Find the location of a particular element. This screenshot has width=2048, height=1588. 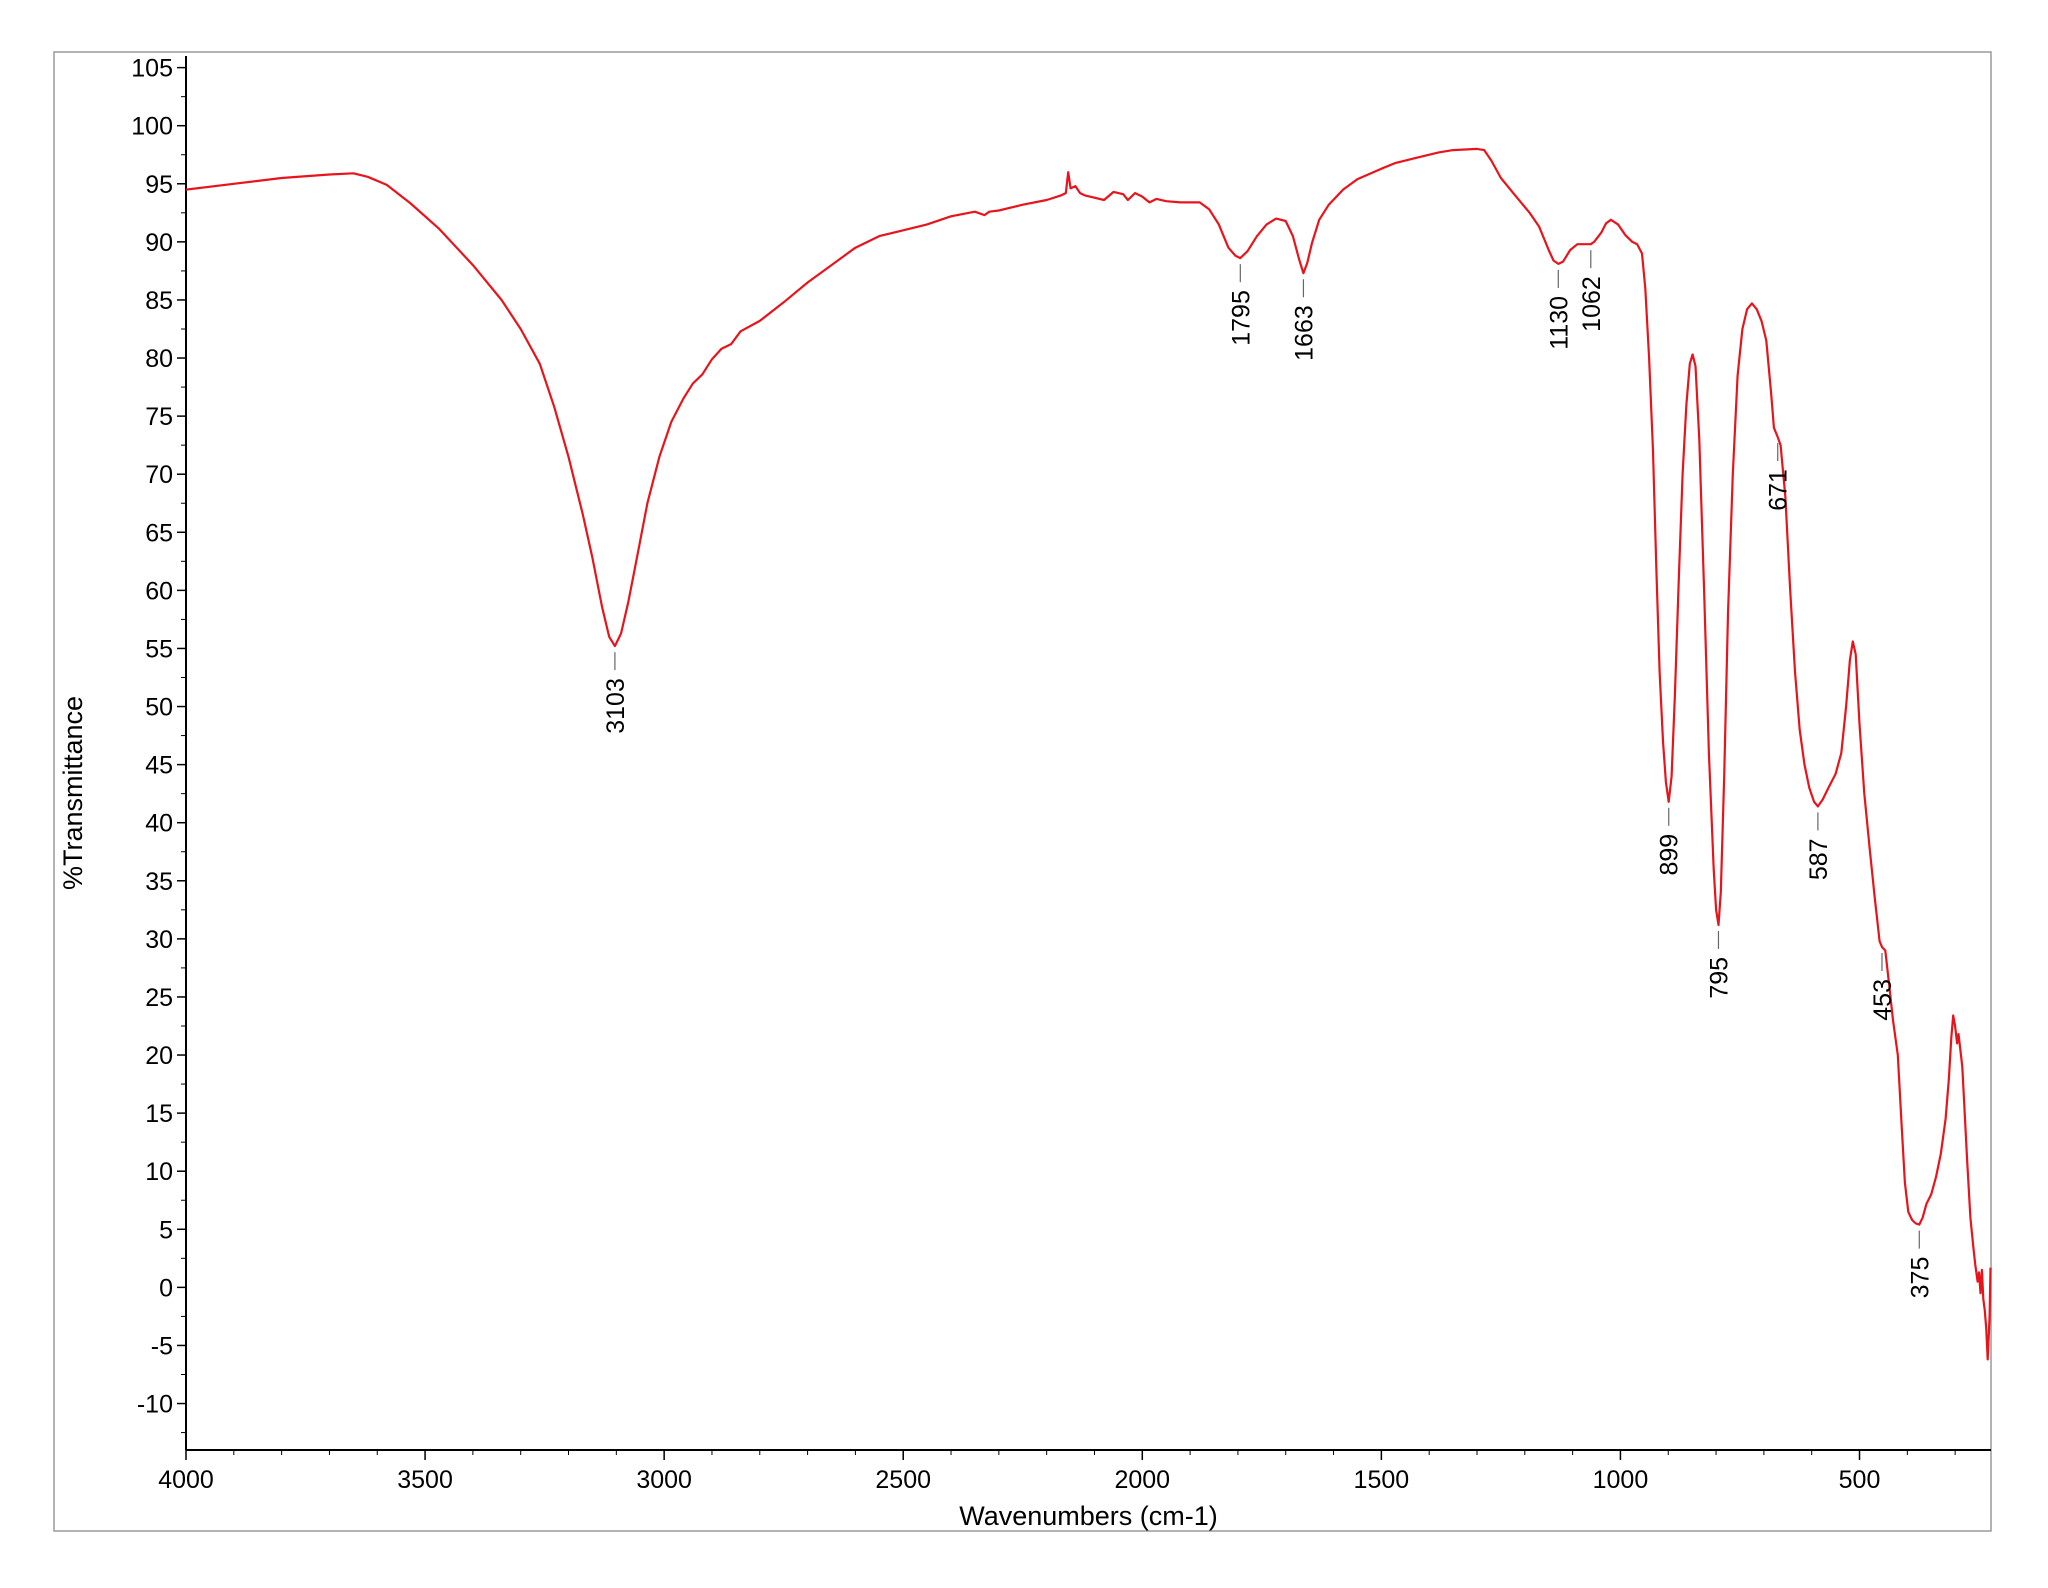

y-tick-label: 100 is located at coordinates (152, 127).